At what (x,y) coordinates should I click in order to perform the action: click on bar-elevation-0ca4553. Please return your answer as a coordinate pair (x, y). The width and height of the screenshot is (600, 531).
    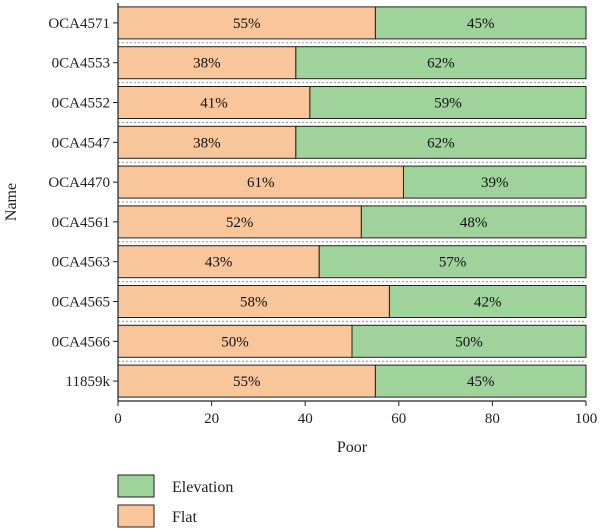
    Looking at the image, I should click on (441, 63).